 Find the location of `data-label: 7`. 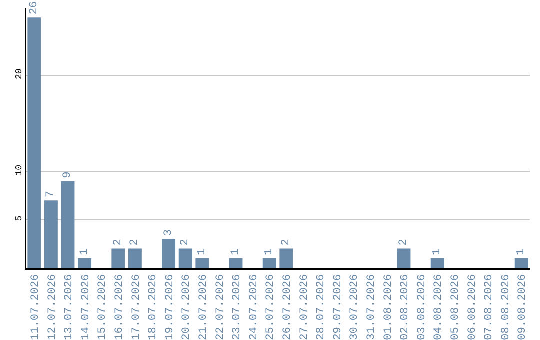

data-label: 7 is located at coordinates (51, 194).